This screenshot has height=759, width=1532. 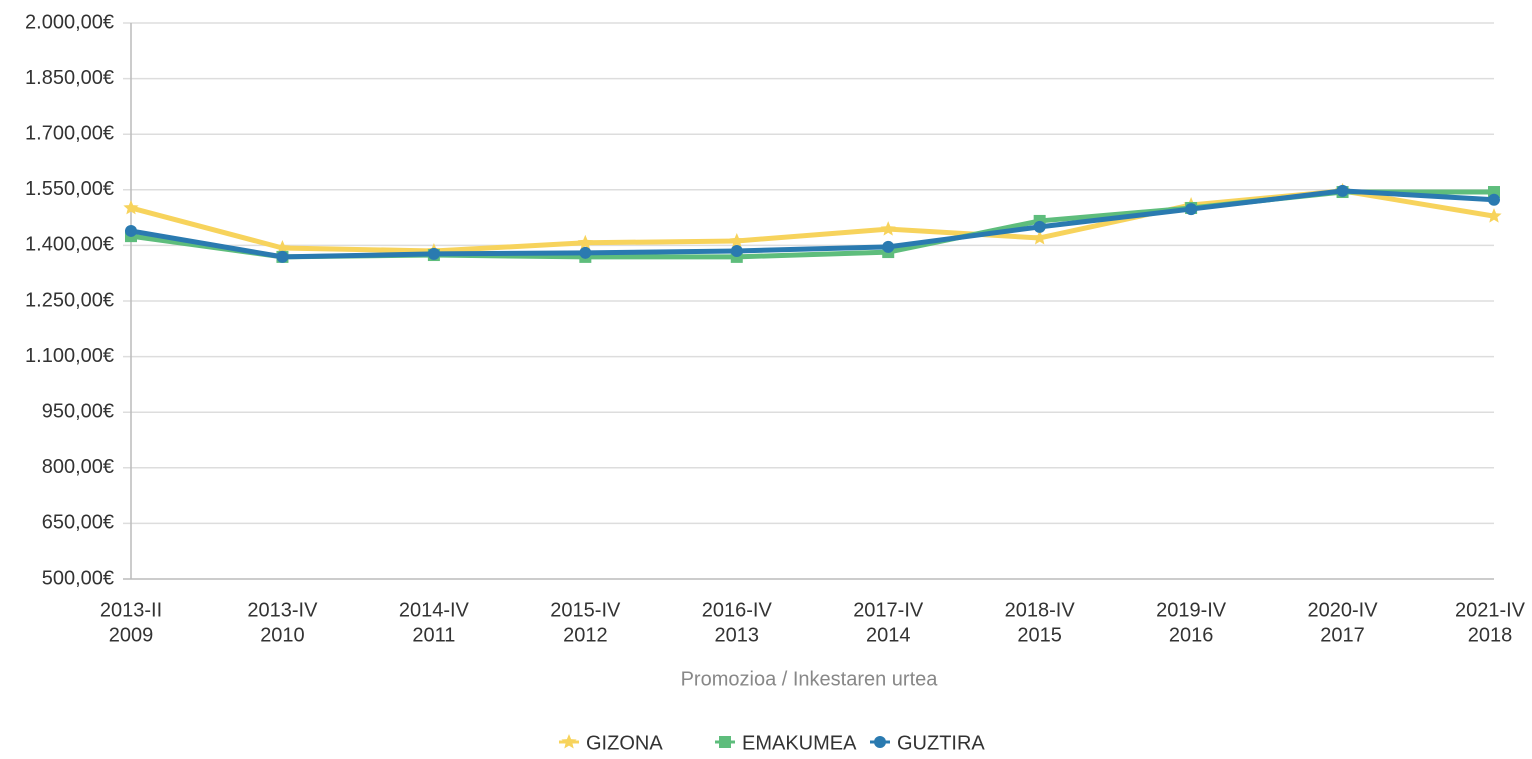 What do you see at coordinates (69, 300) in the screenshot?
I see `y-tick-label: 1.250,00€` at bounding box center [69, 300].